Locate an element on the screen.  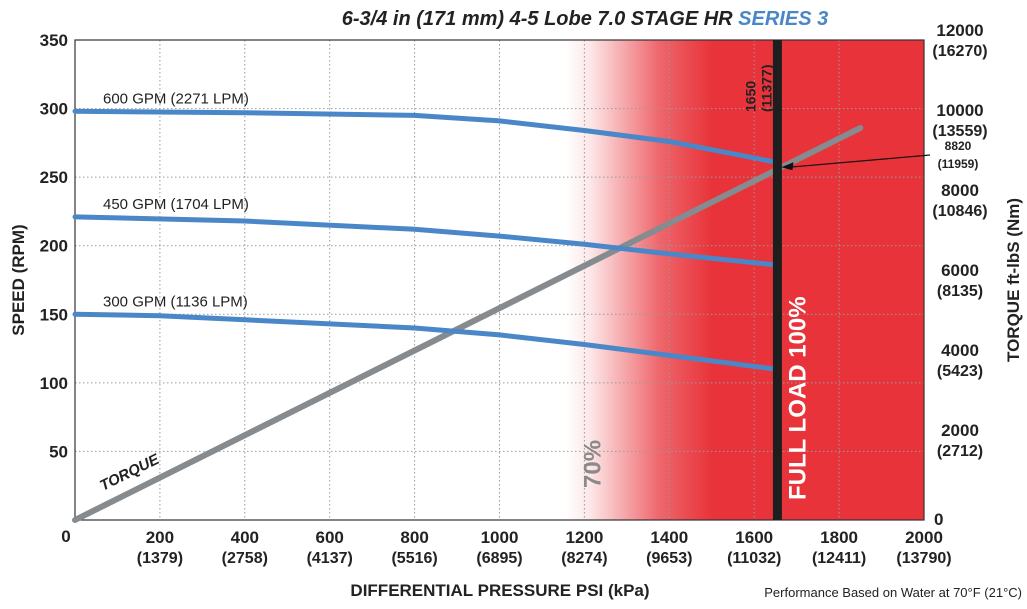
annotation-sub-label: (11959) is located at coordinates (958, 164).